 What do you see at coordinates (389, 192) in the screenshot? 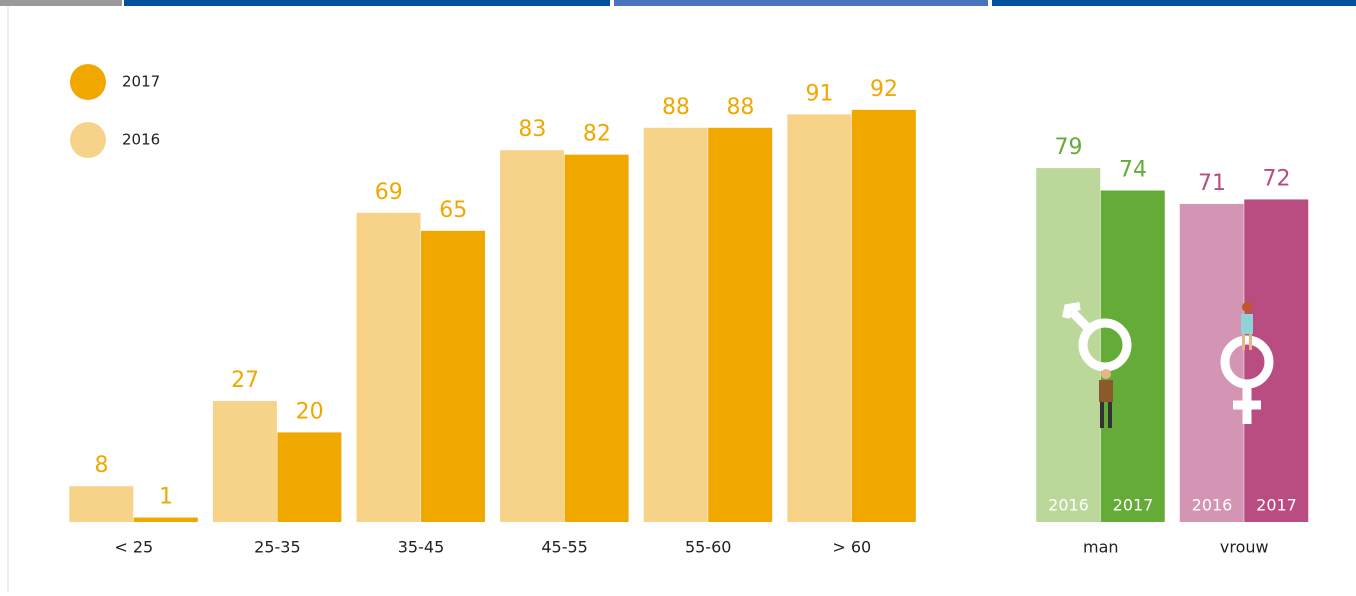
I see `value-label: 69` at bounding box center [389, 192].